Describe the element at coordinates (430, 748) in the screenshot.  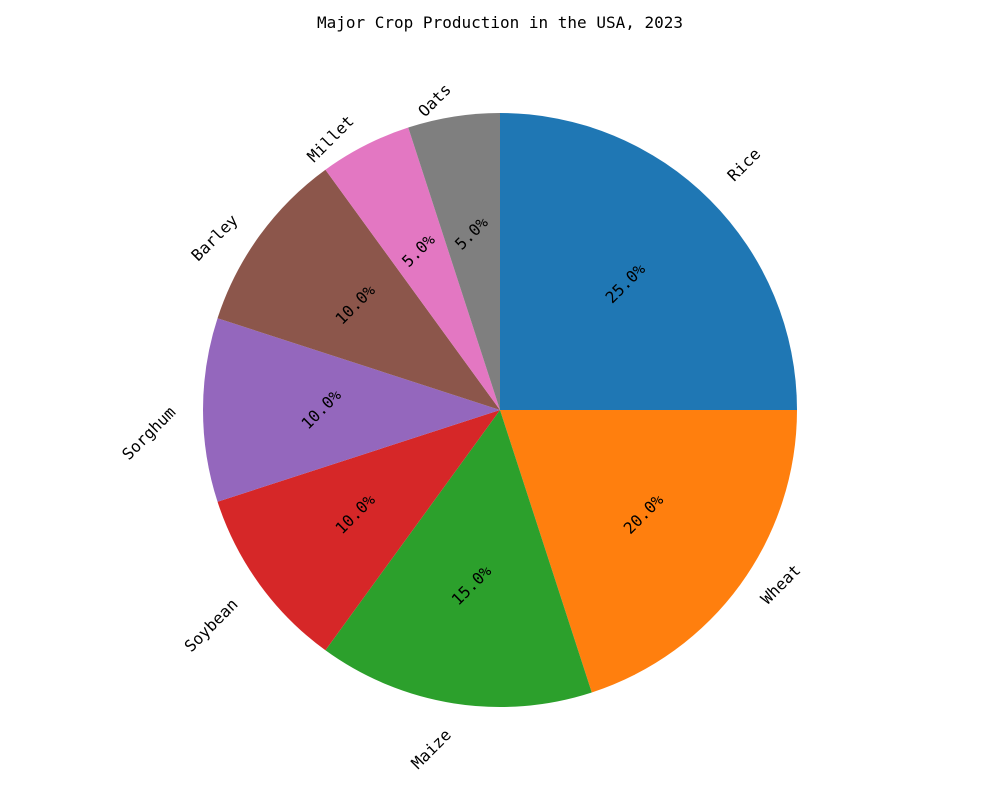
I see `slice-label-maize: Maize` at that location.